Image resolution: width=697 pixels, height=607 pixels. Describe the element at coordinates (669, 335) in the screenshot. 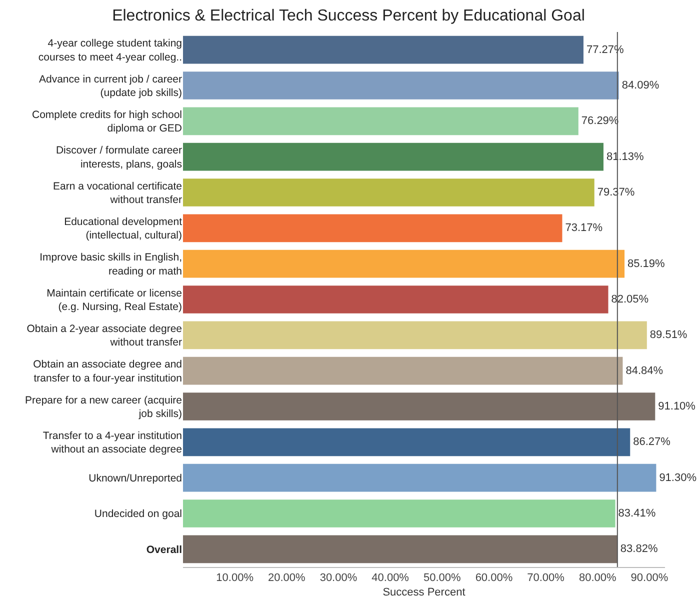

I see `data-label: 89.51%` at that location.